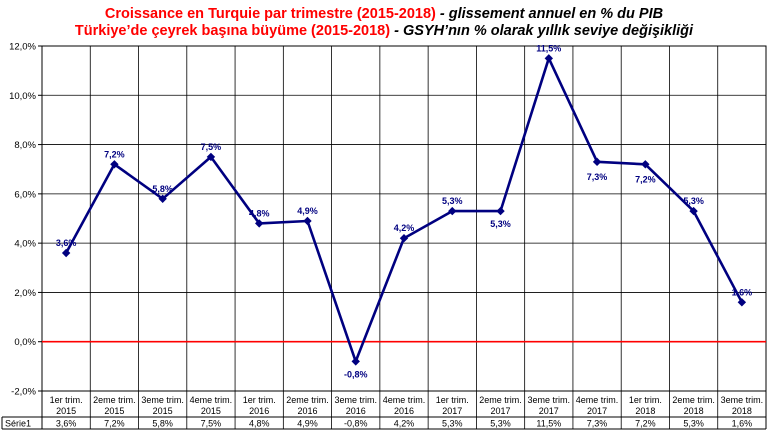 This screenshot has height=433, width=768. What do you see at coordinates (404, 228) in the screenshot?
I see `data-label: 4,2%` at bounding box center [404, 228].